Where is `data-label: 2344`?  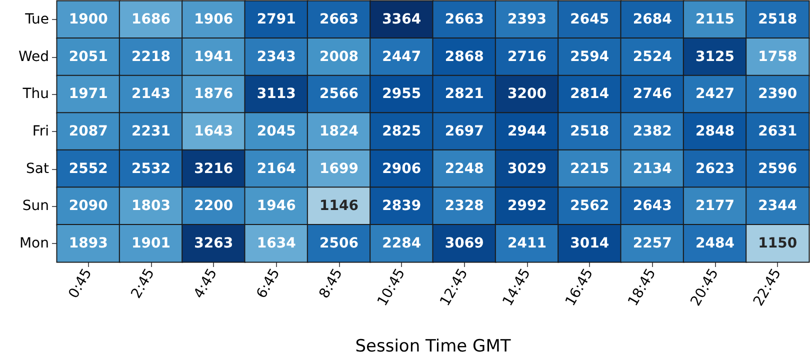
data-label: 2344 is located at coordinates (778, 206).